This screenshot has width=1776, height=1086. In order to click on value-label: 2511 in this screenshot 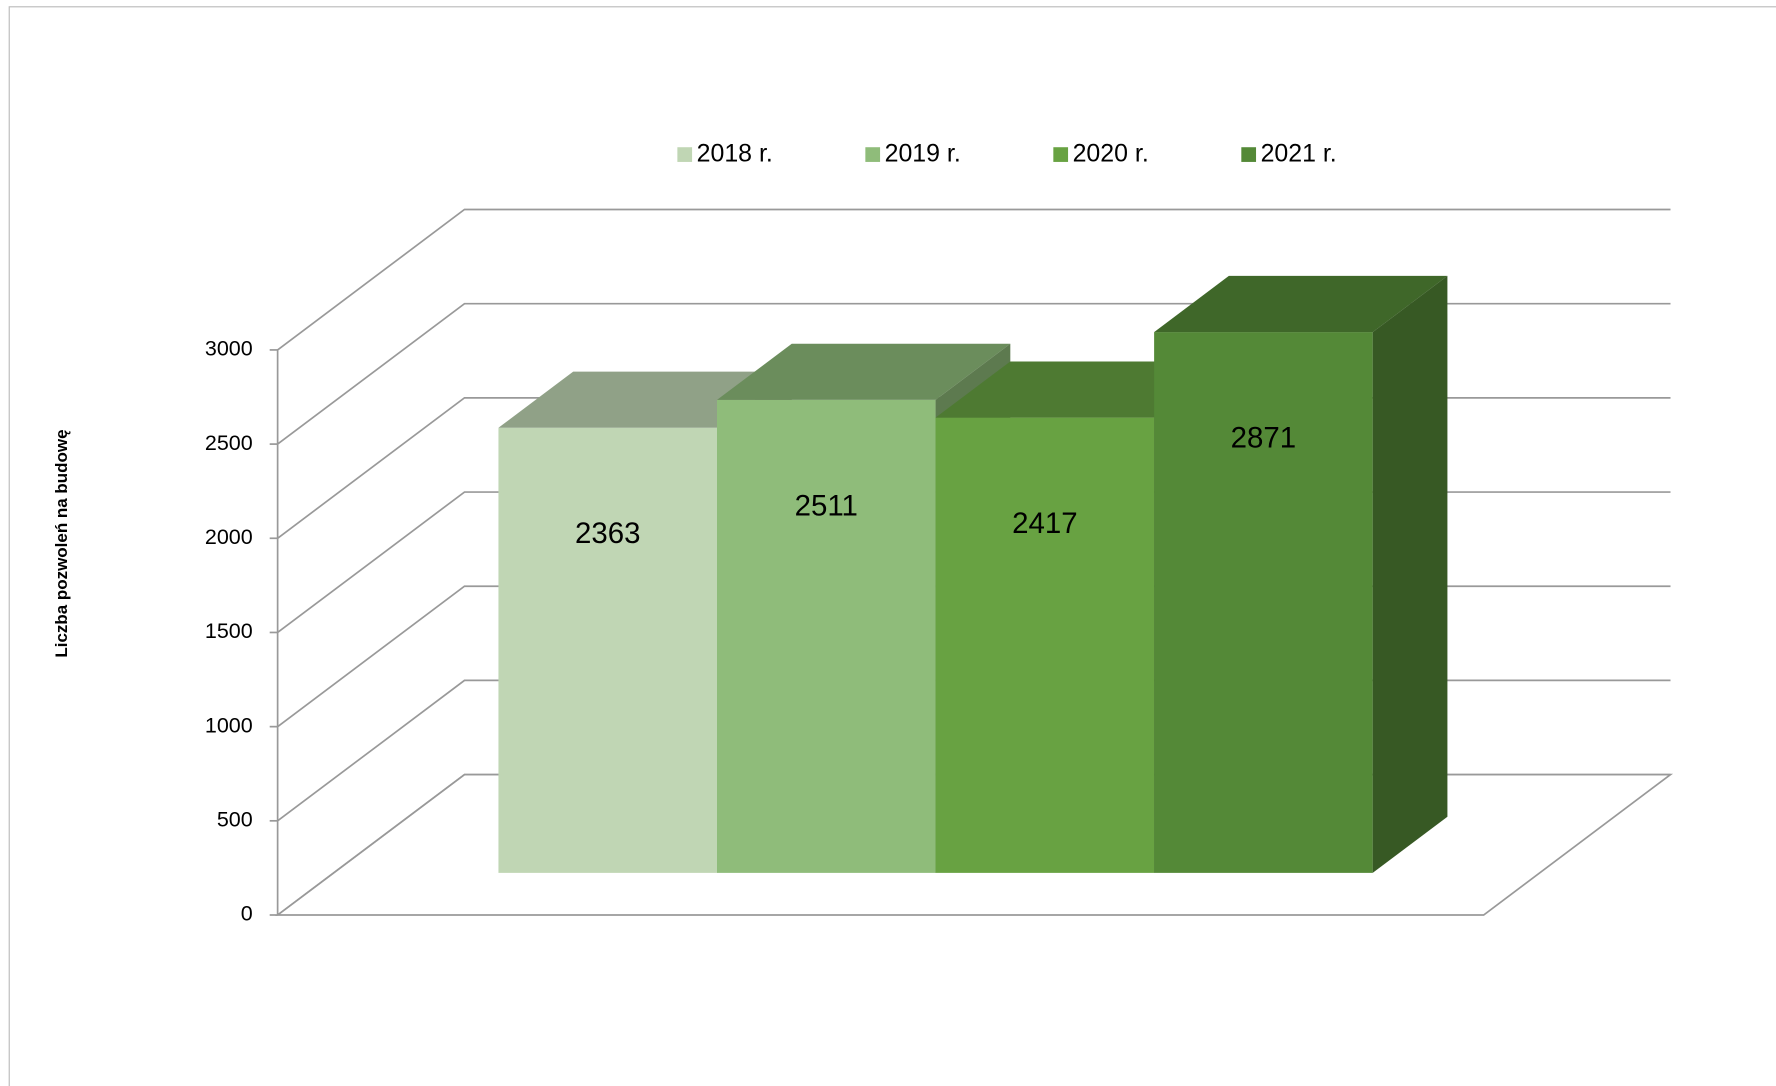, I will do `click(826, 505)`.